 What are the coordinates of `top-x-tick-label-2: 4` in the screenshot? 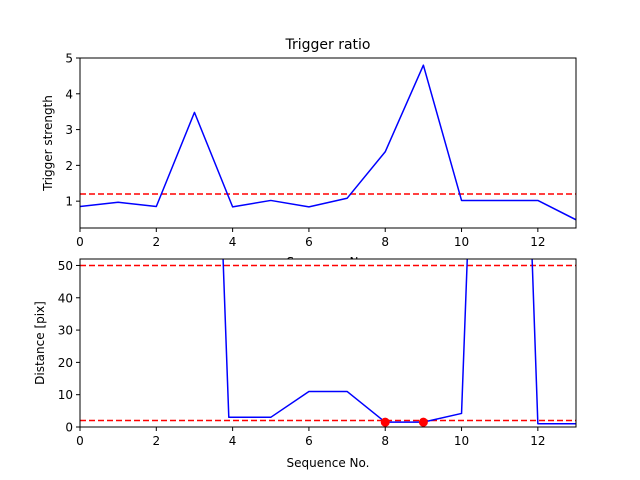 It's located at (233, 242).